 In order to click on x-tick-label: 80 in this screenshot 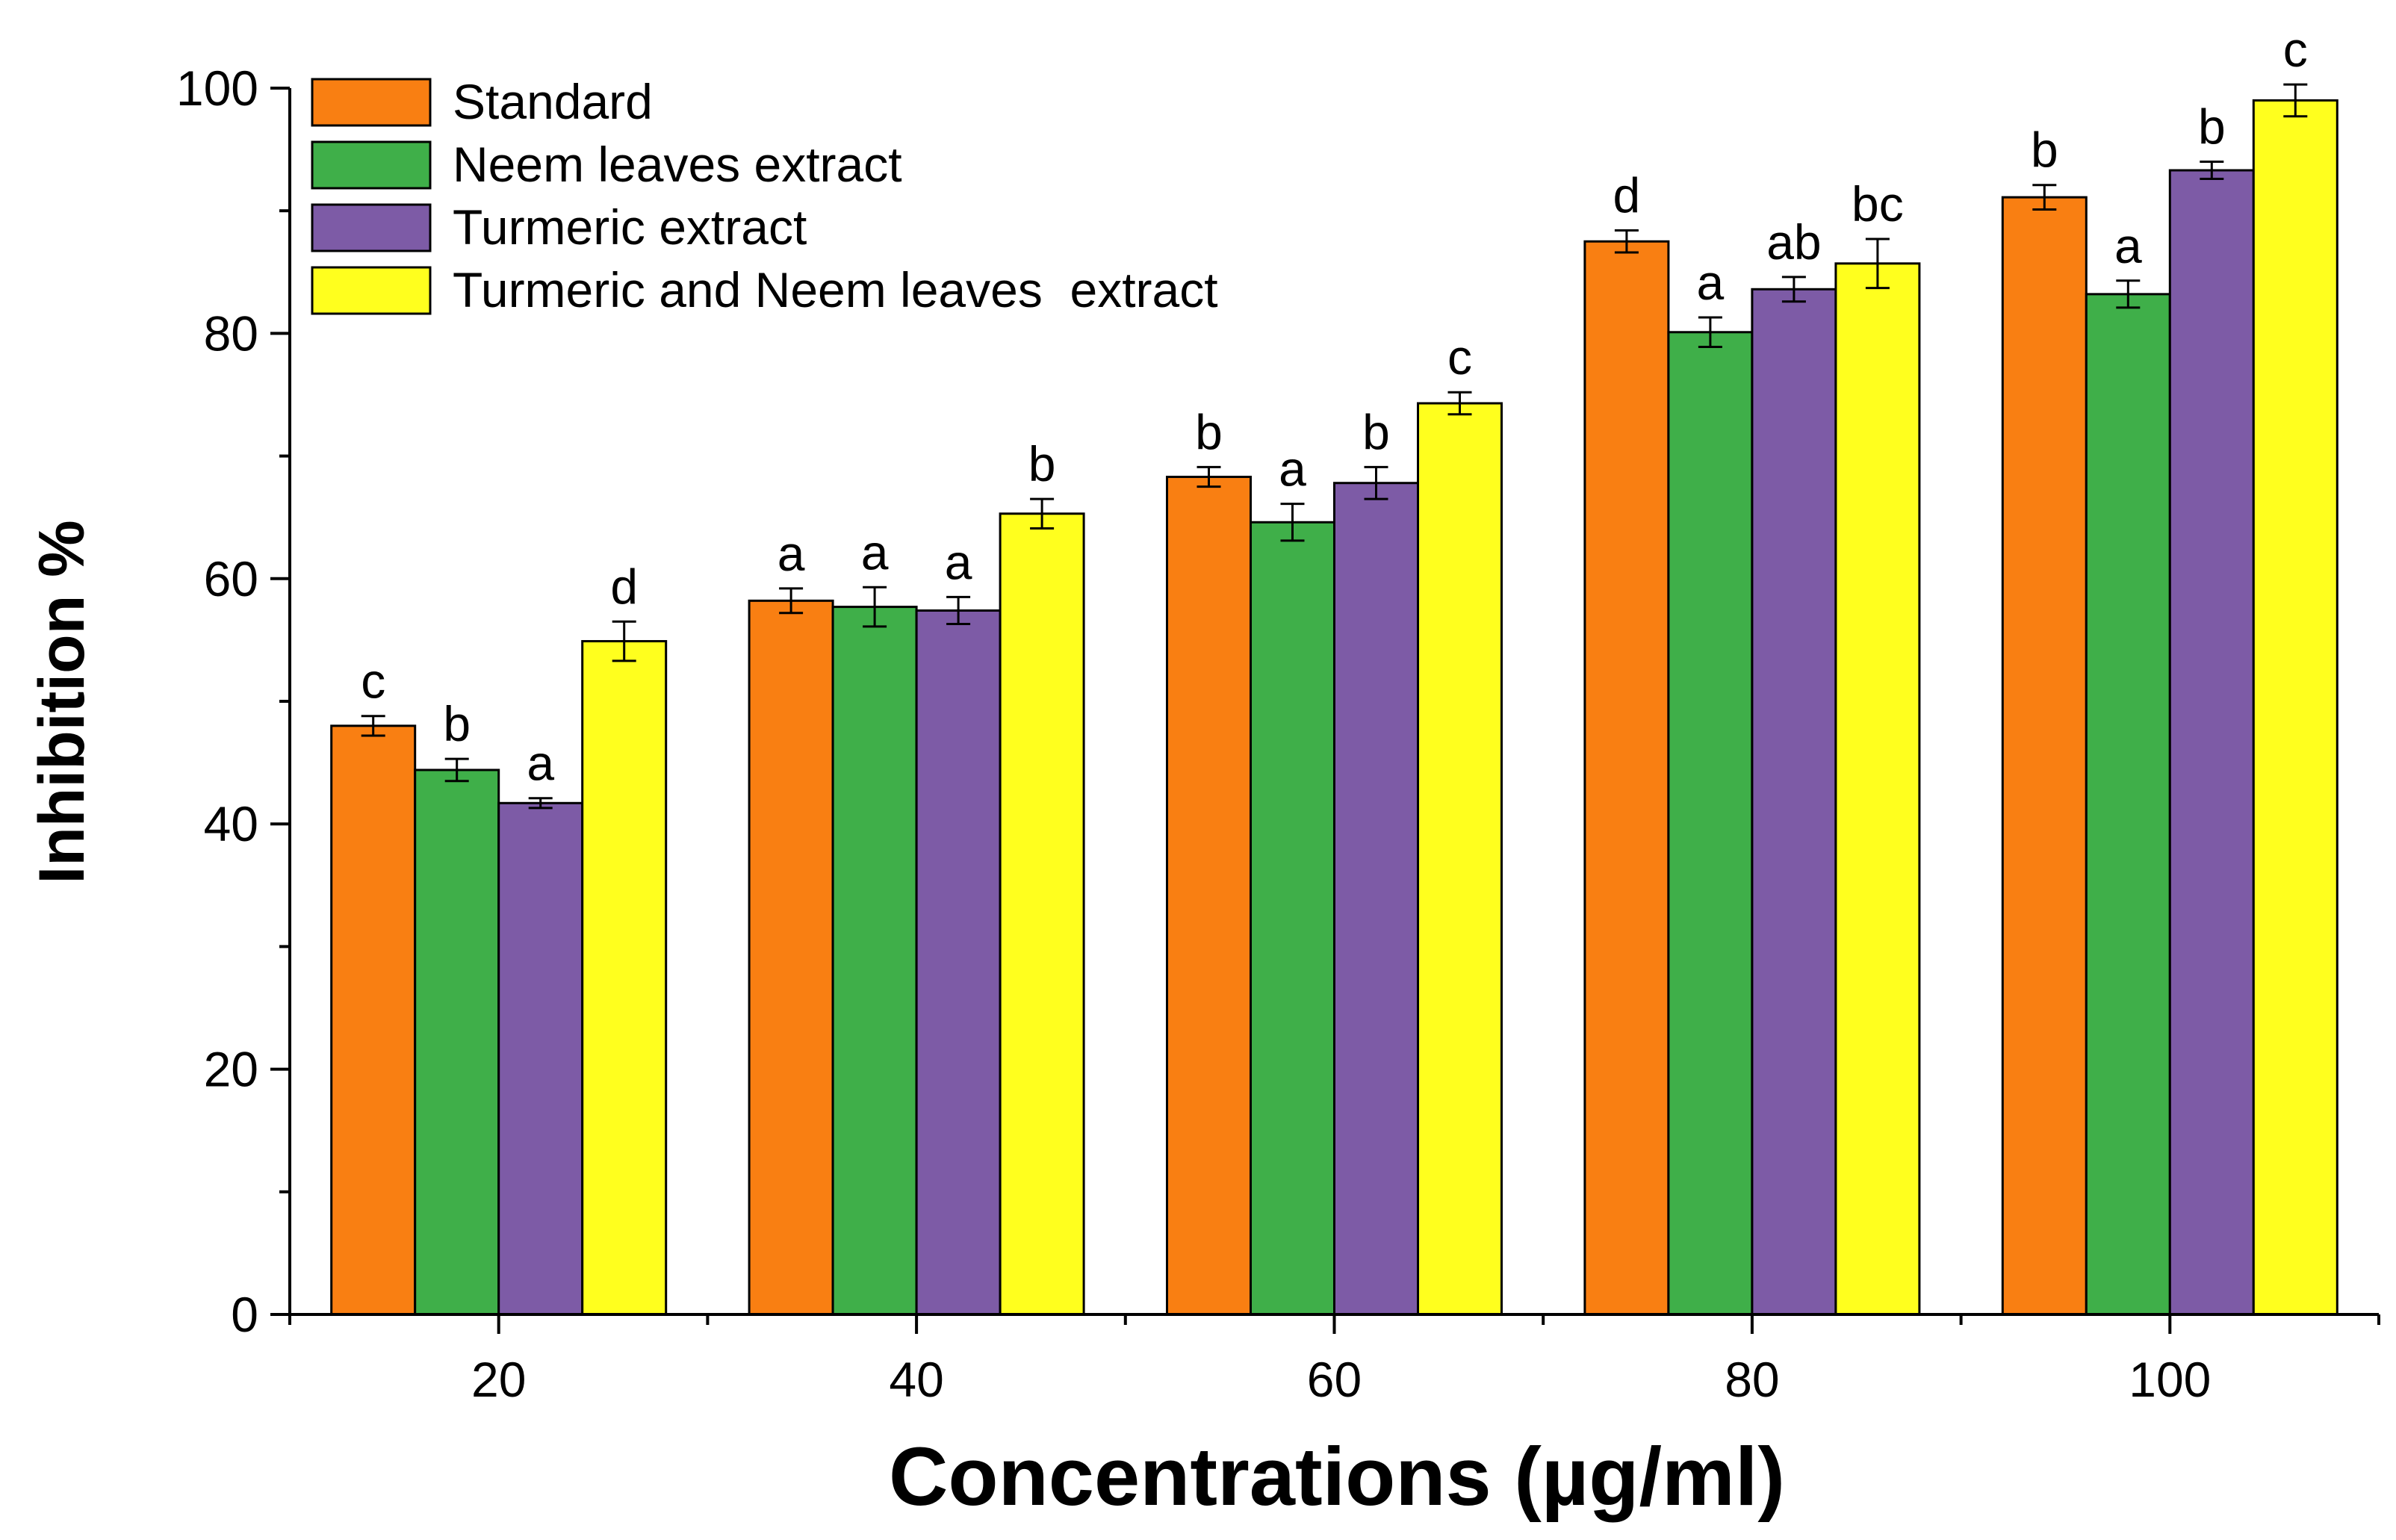, I will do `click(1752, 1379)`.